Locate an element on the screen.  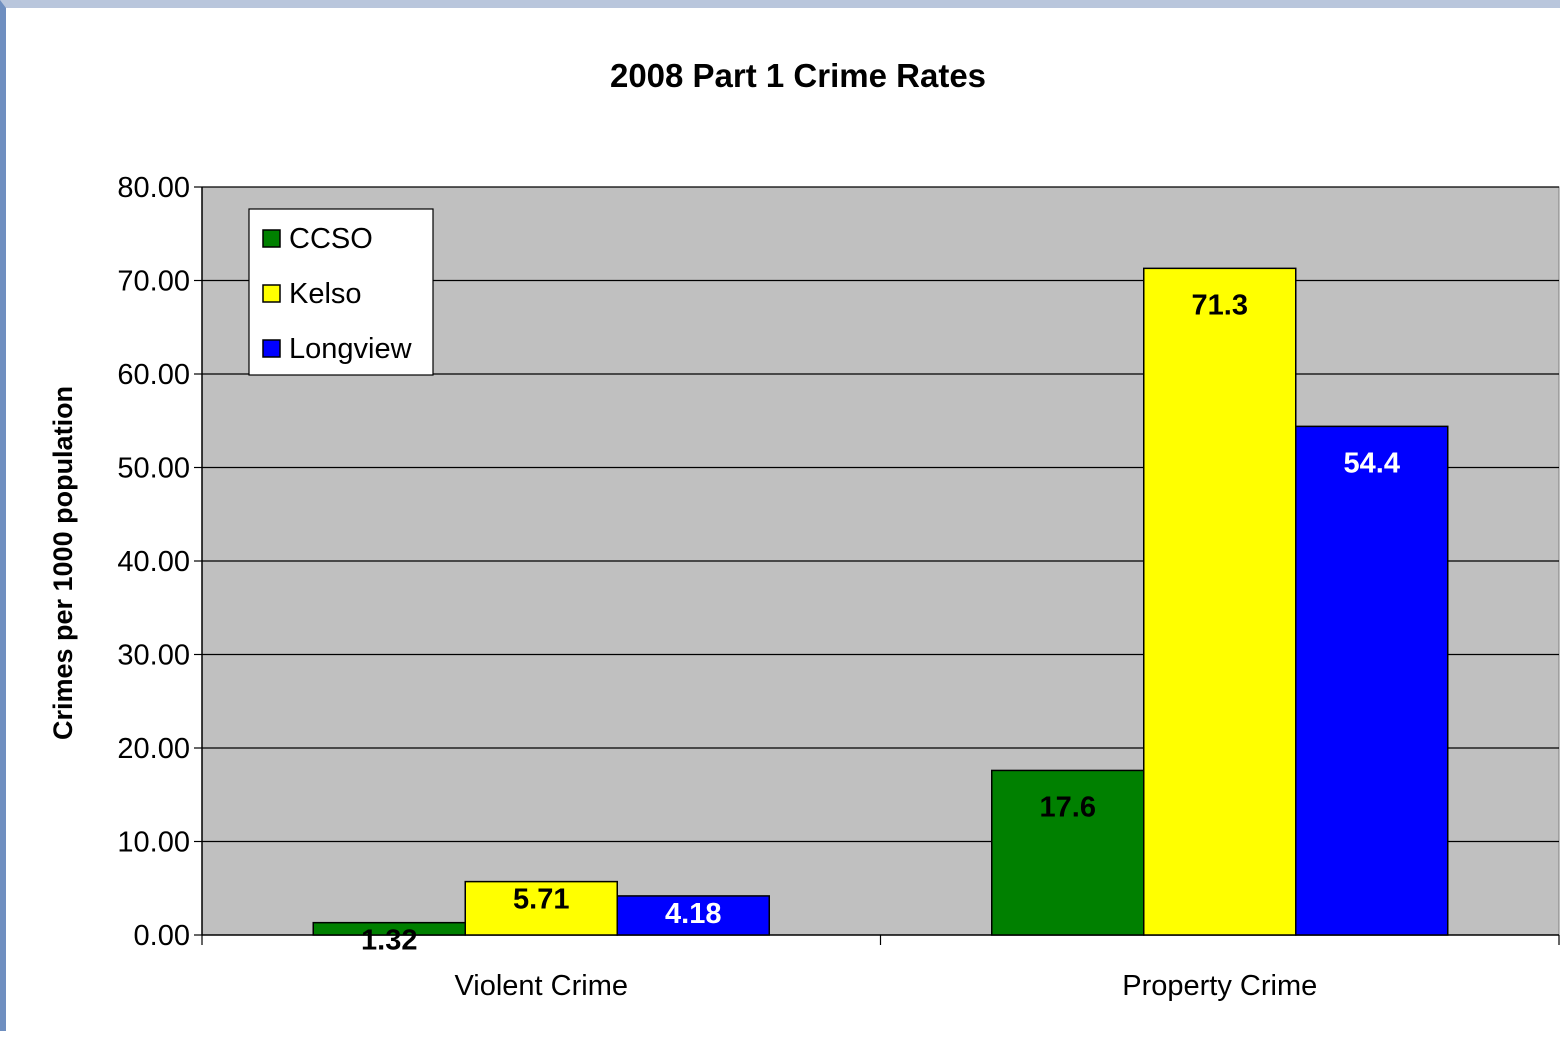
x-category-label: Violent Crime is located at coordinates (541, 986).